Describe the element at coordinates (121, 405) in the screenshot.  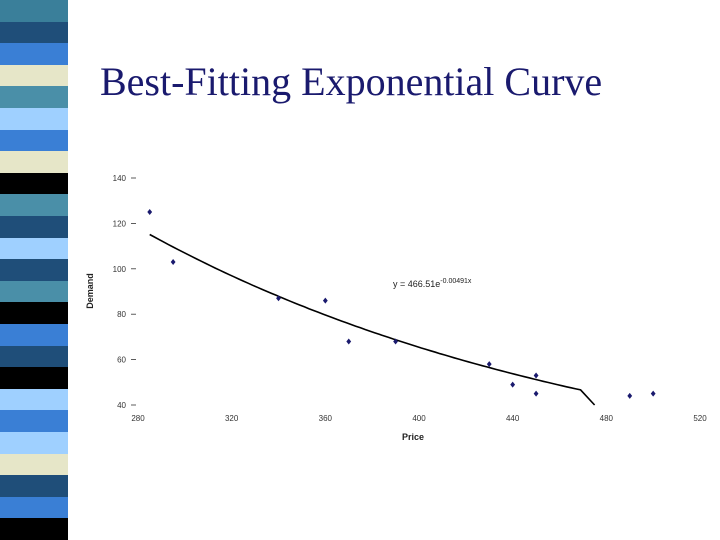
I see `y-tick-label: 40` at that location.